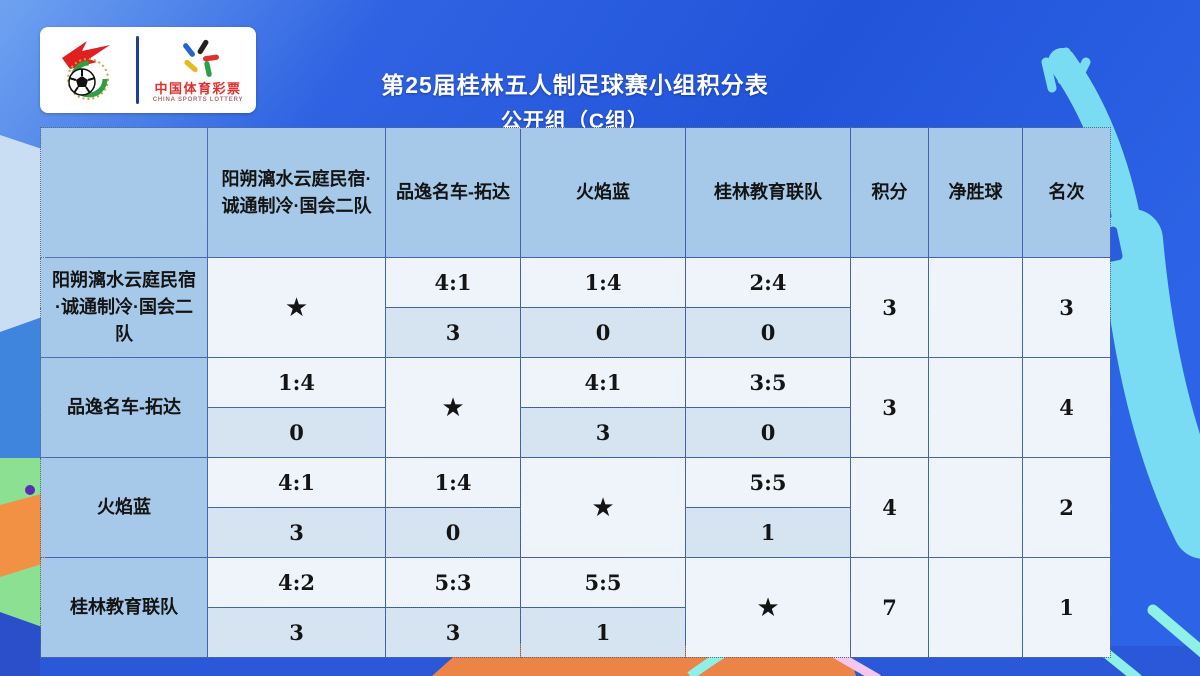 The image size is (1200, 676). What do you see at coordinates (889, 607) in the screenshot?
I see `total-points-cell: 7` at bounding box center [889, 607].